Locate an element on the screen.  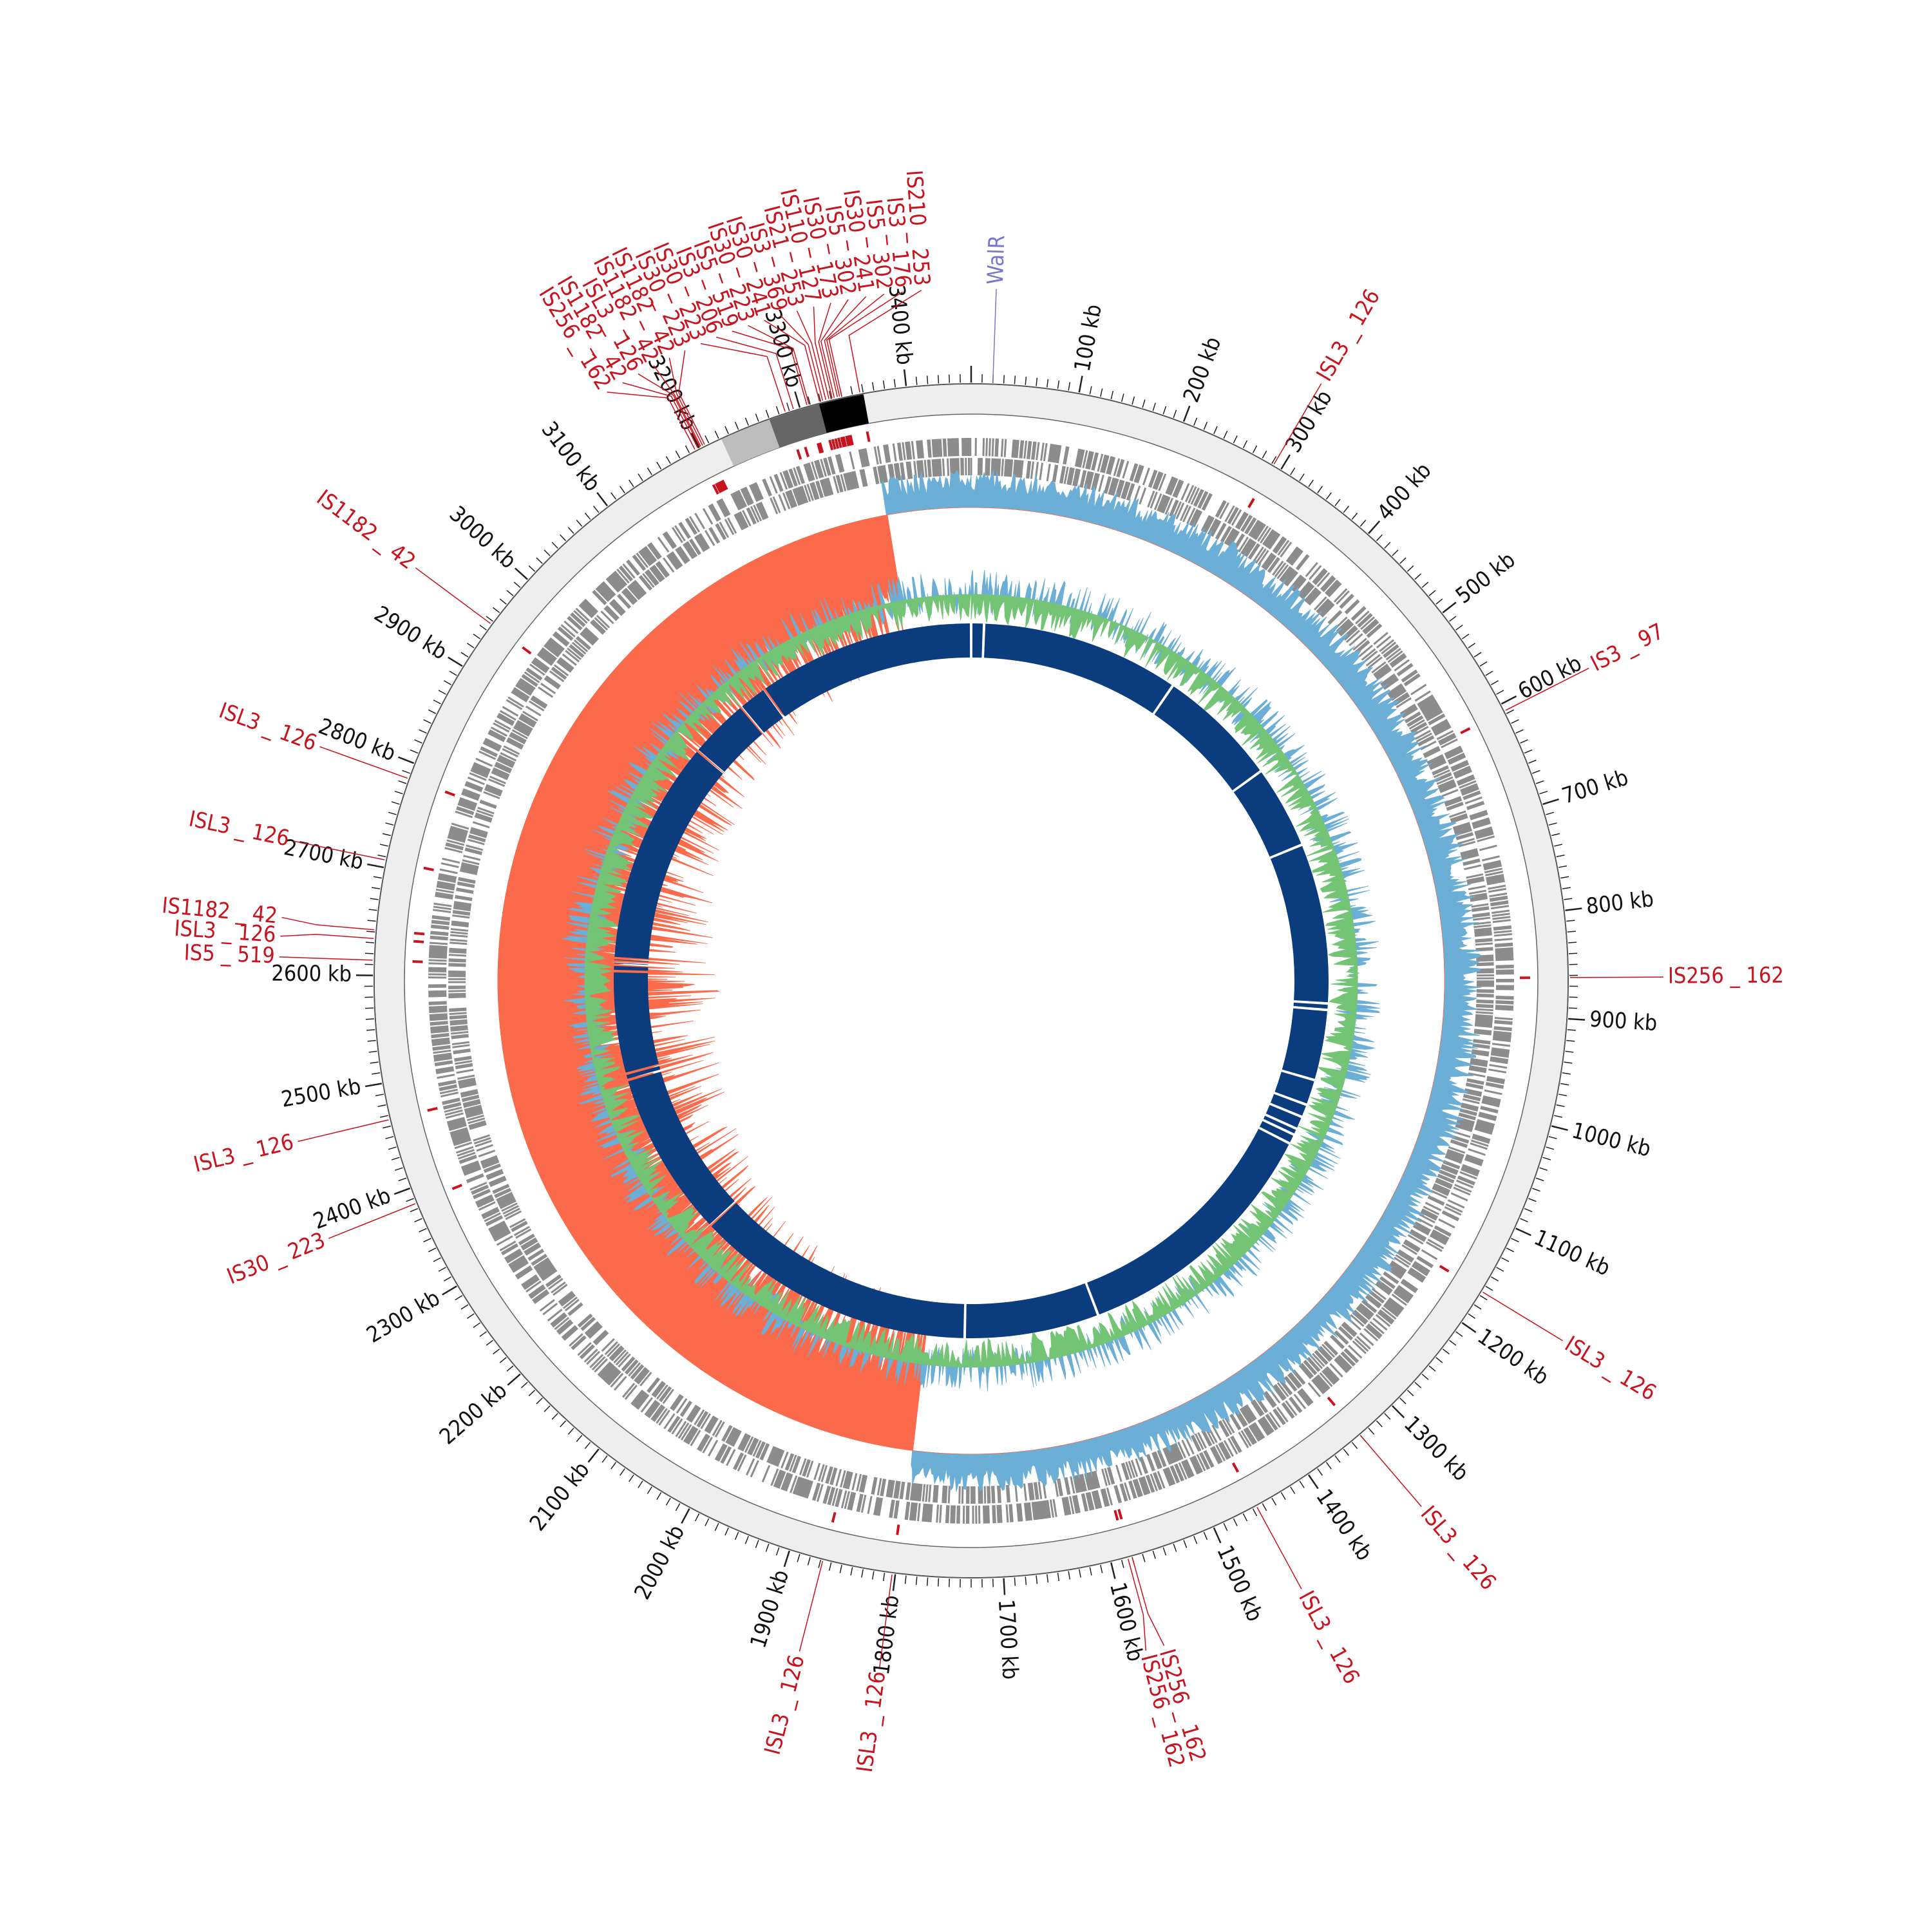
tick-label: 2700 kb is located at coordinates (324, 855).